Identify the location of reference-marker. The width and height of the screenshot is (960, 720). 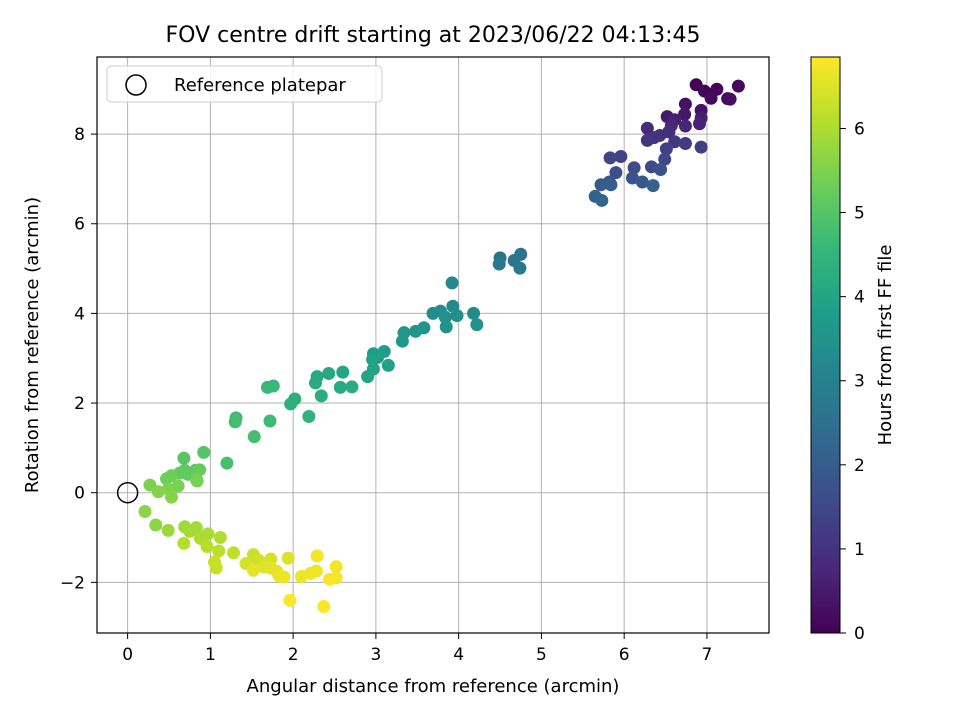
(127, 492).